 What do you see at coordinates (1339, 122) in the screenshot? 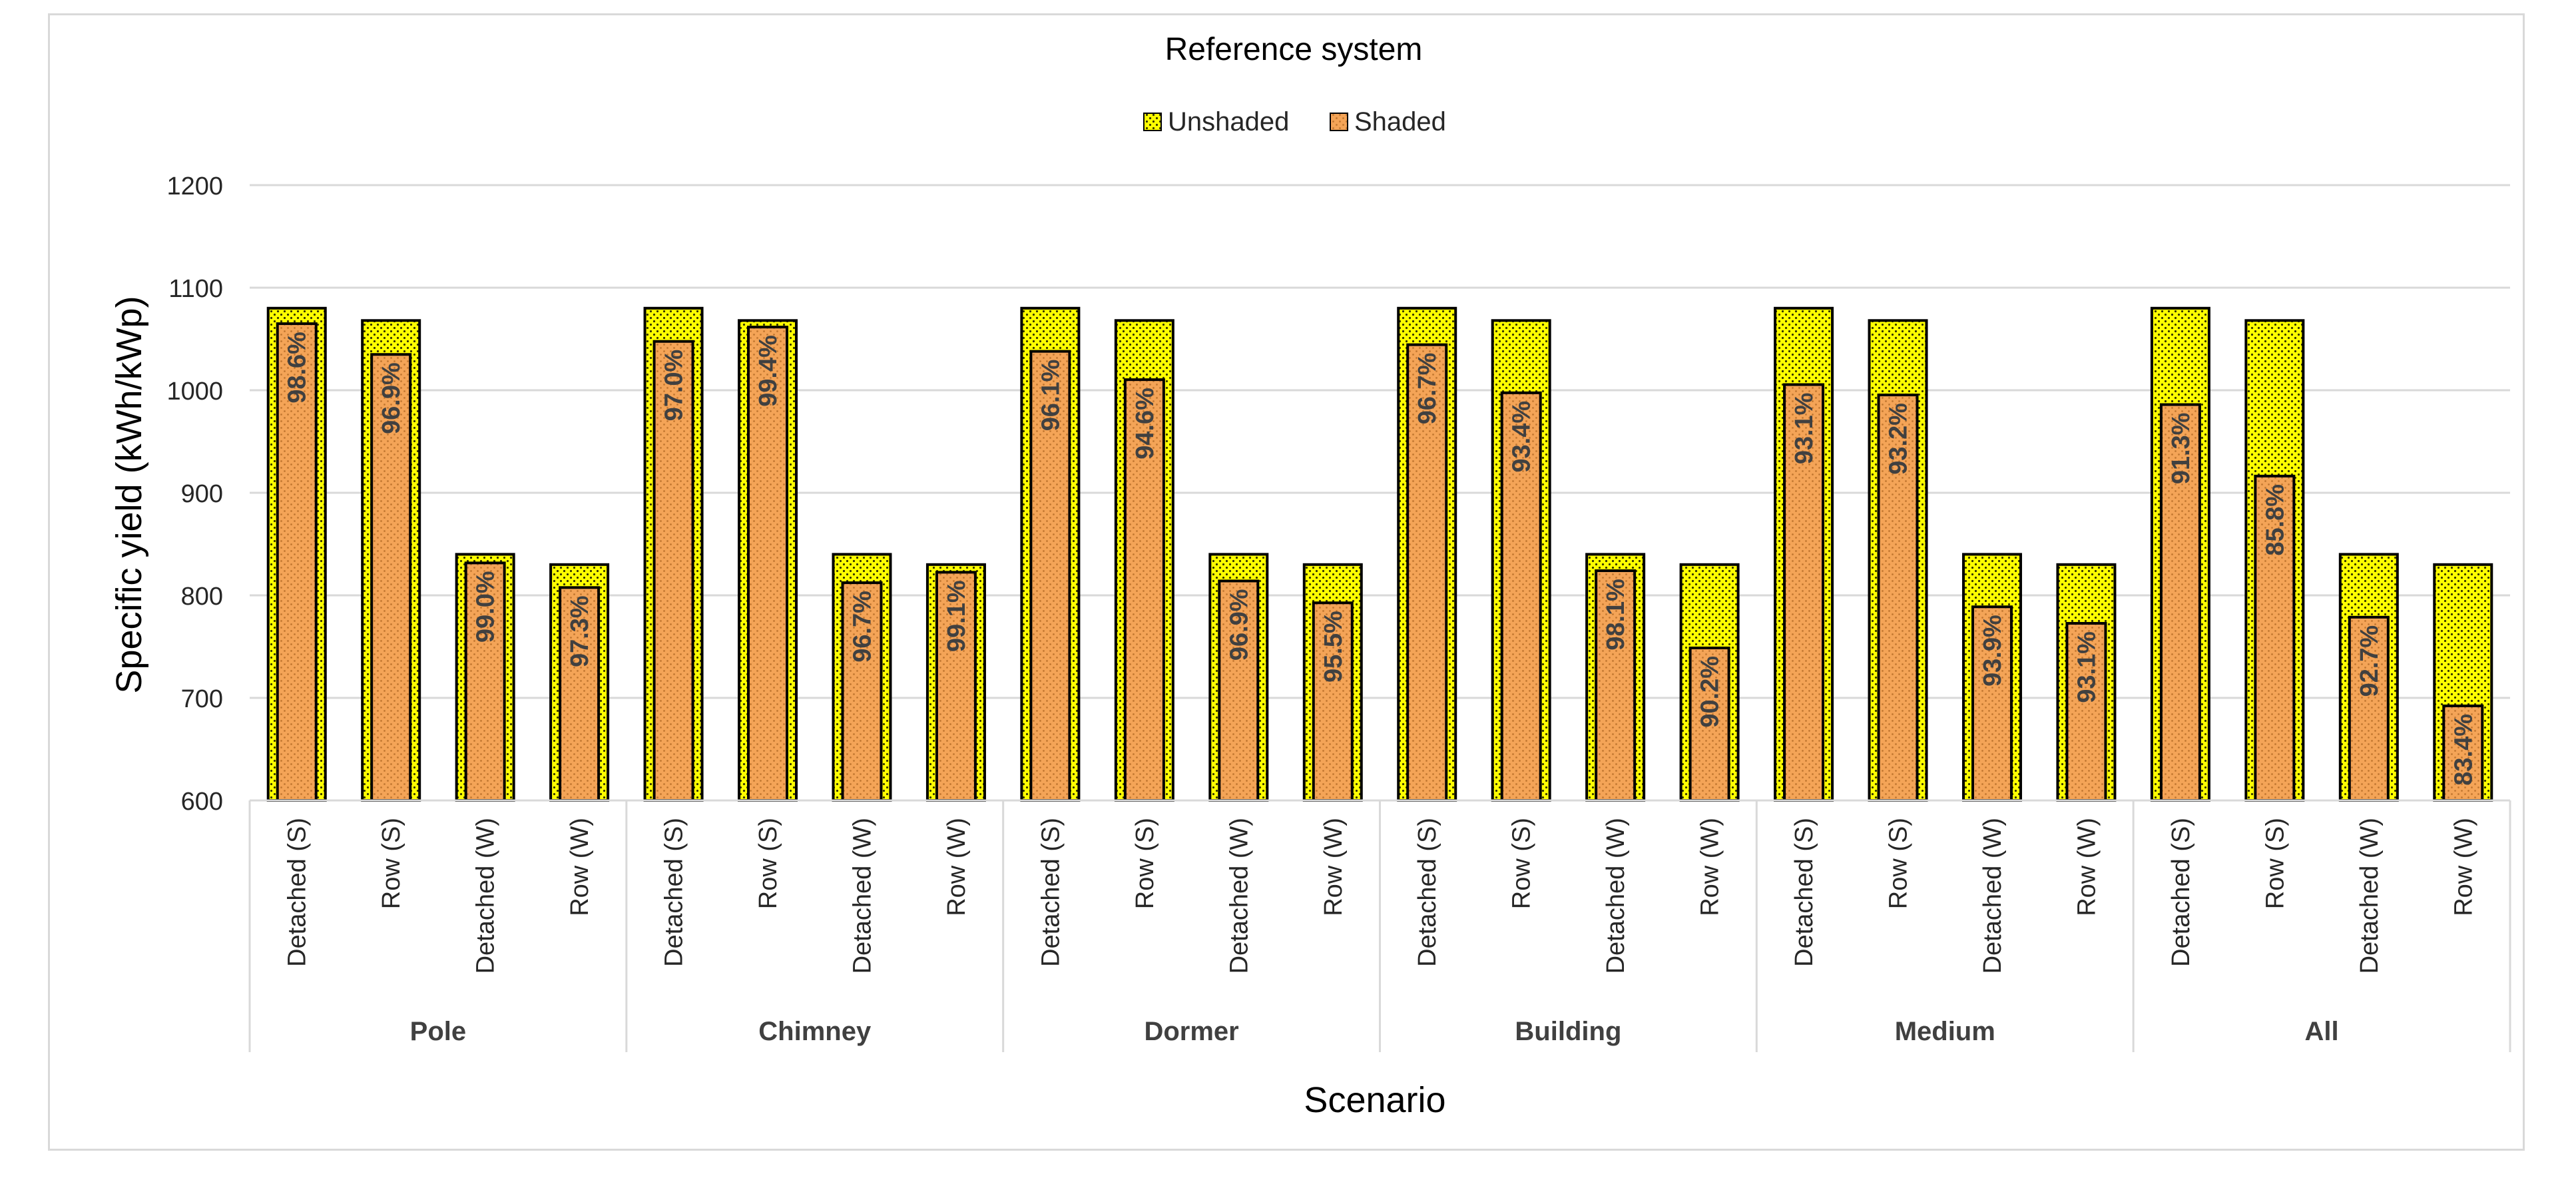
I see `legend-swatch-shaded` at bounding box center [1339, 122].